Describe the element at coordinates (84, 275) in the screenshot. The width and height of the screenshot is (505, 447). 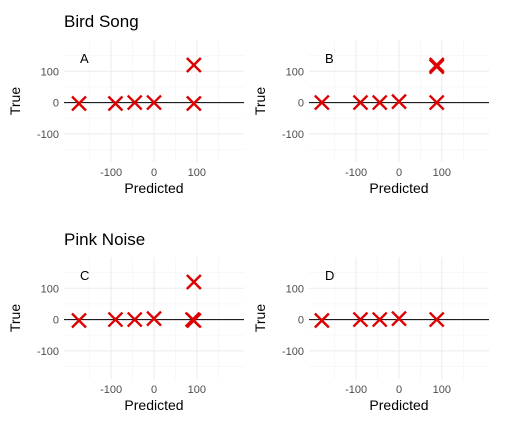
I see `panel-label: C` at that location.